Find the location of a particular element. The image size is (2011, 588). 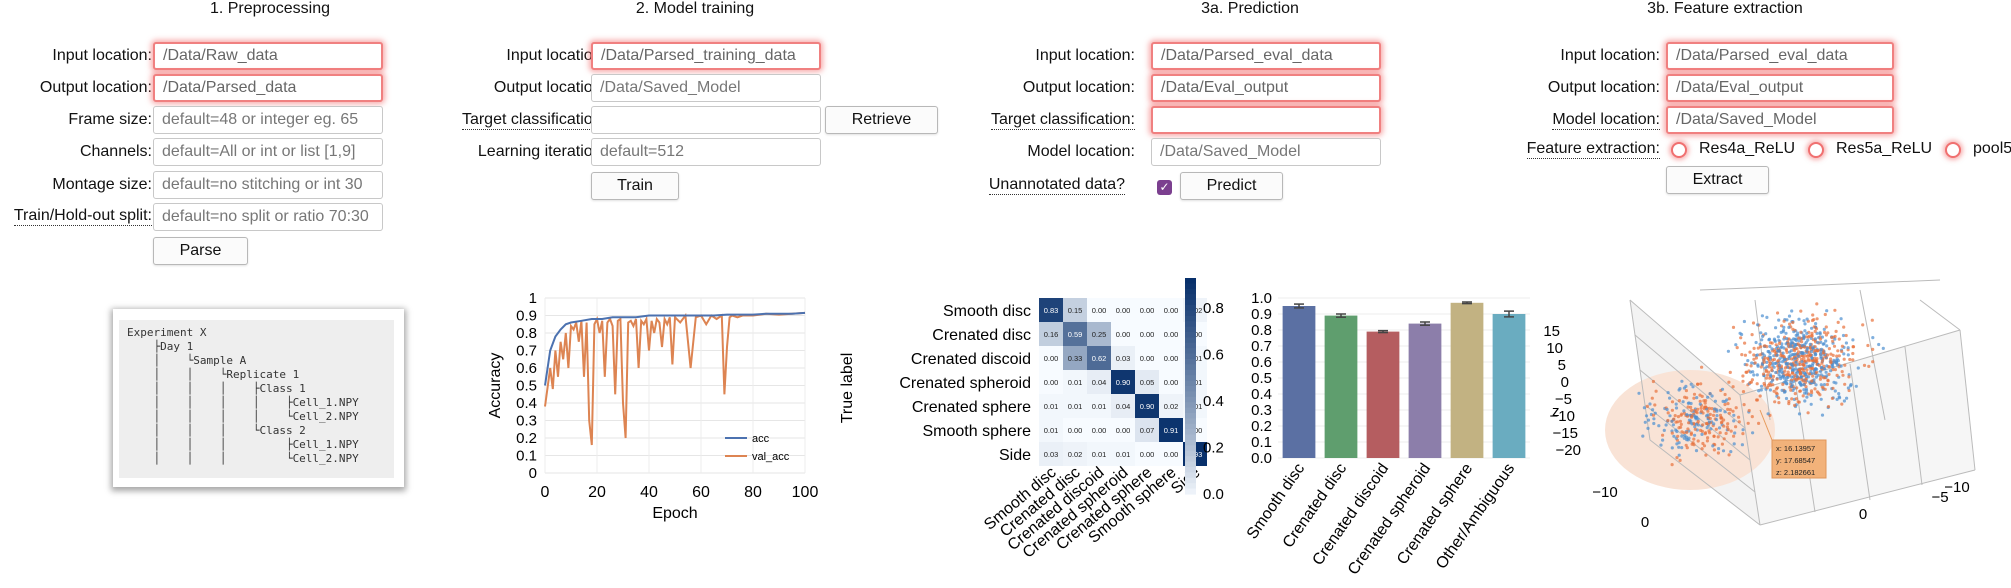

extract-button: Extract is located at coordinates (1717, 180).